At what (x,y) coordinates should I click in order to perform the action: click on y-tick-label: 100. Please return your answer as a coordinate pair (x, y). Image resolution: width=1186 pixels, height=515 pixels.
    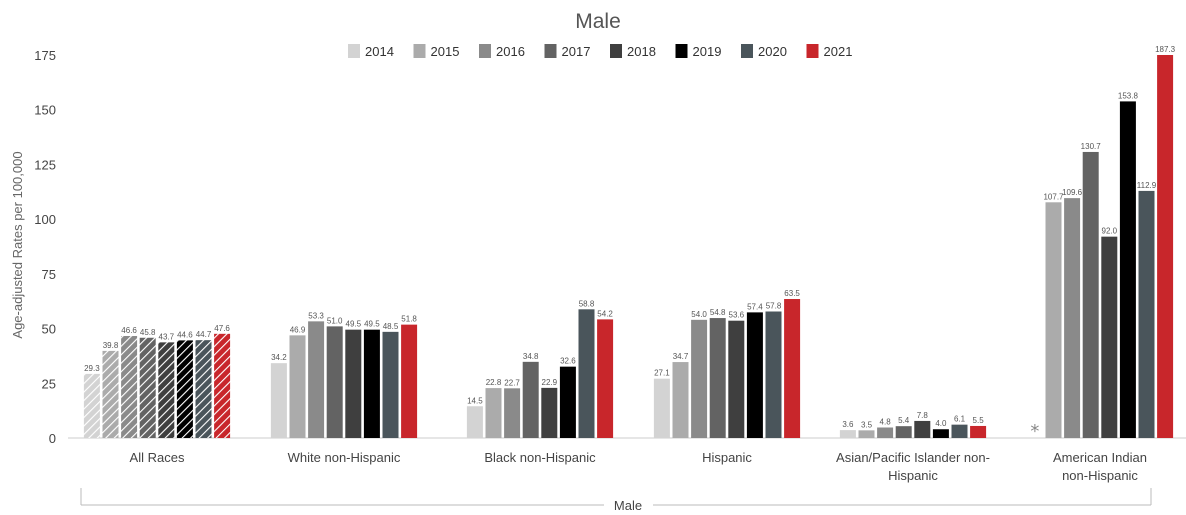
    Looking at the image, I should click on (45, 219).